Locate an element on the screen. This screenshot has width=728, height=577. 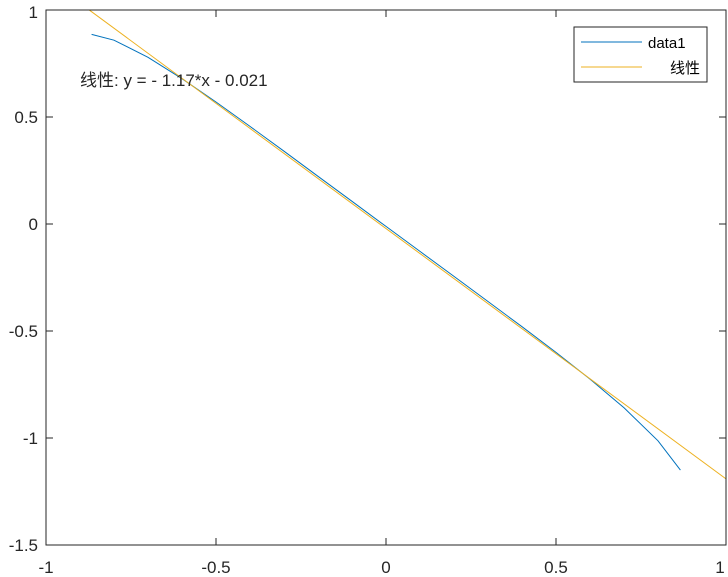
legend: data1 线性 is located at coordinates (640, 54).